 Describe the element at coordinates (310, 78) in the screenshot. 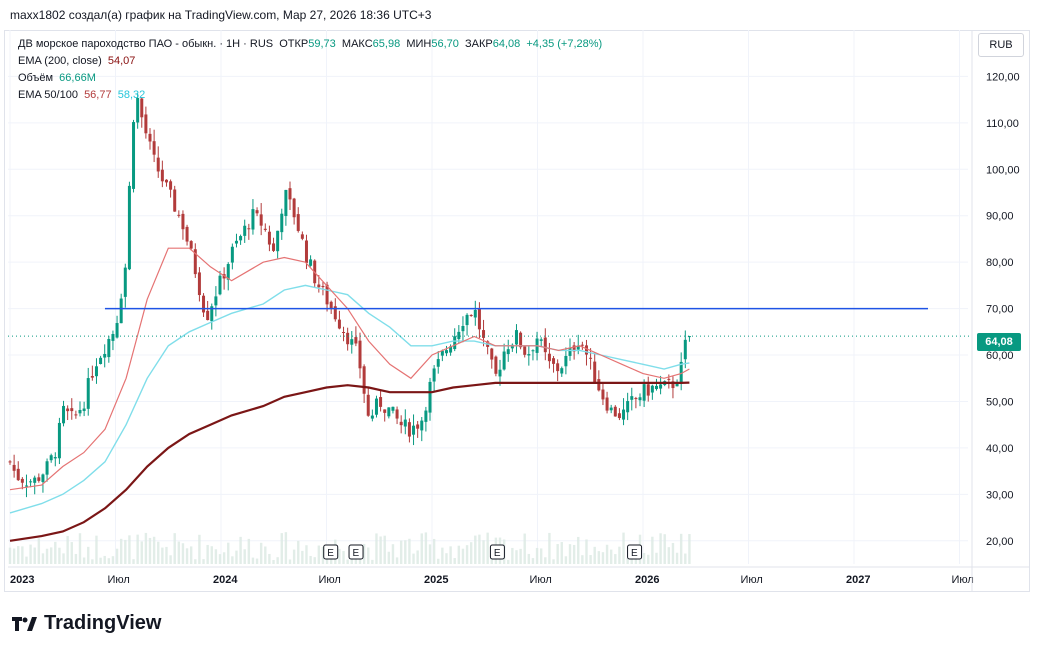

I see `volume-row: Объём 66,66M` at that location.